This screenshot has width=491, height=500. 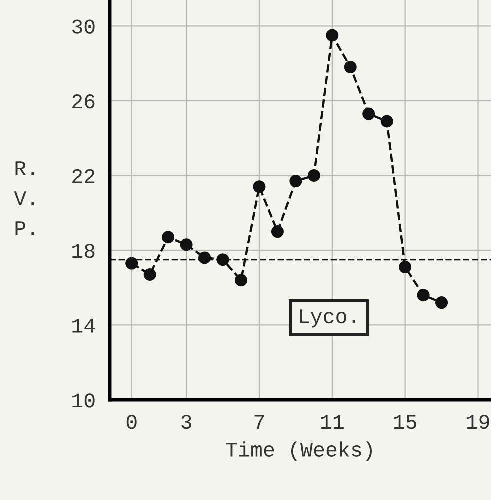 What do you see at coordinates (131, 422) in the screenshot?
I see `x-tick-label: 0` at bounding box center [131, 422].